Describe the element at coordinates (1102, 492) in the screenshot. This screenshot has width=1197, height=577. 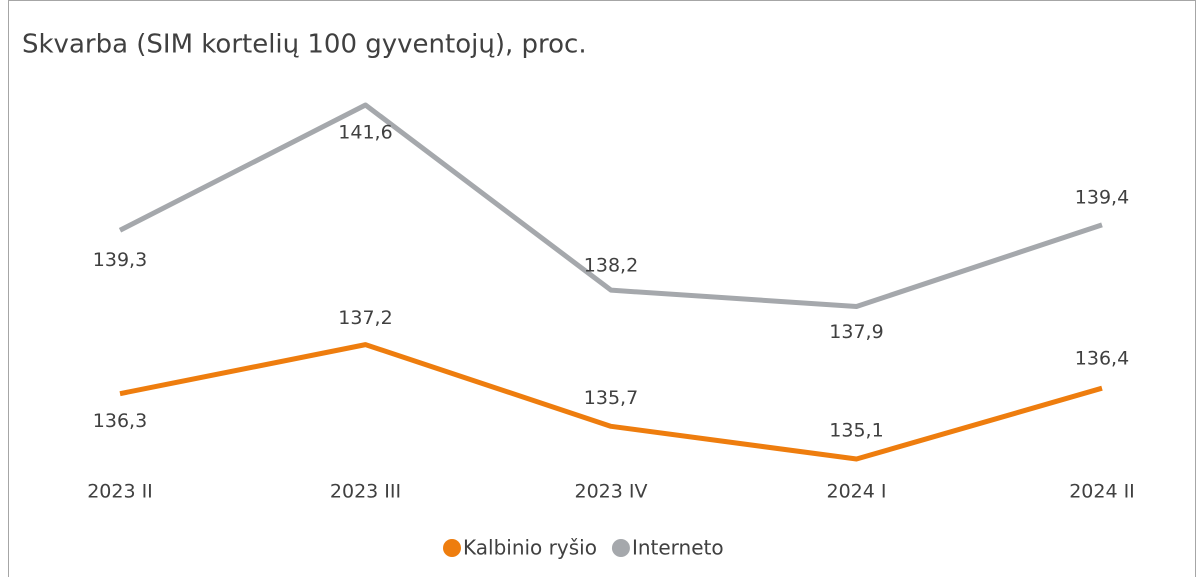
I see `x-tick-label: 2024 II` at that location.